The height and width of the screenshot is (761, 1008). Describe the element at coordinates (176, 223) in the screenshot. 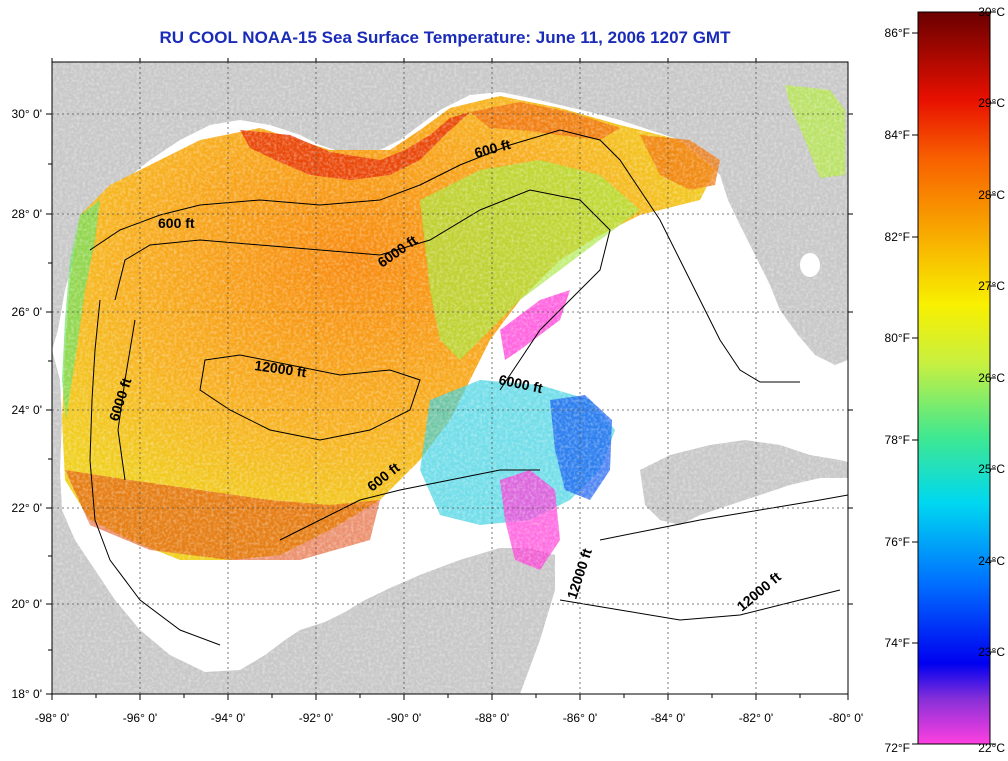

I see `contour-label-600ft-west: 600 ft` at that location.